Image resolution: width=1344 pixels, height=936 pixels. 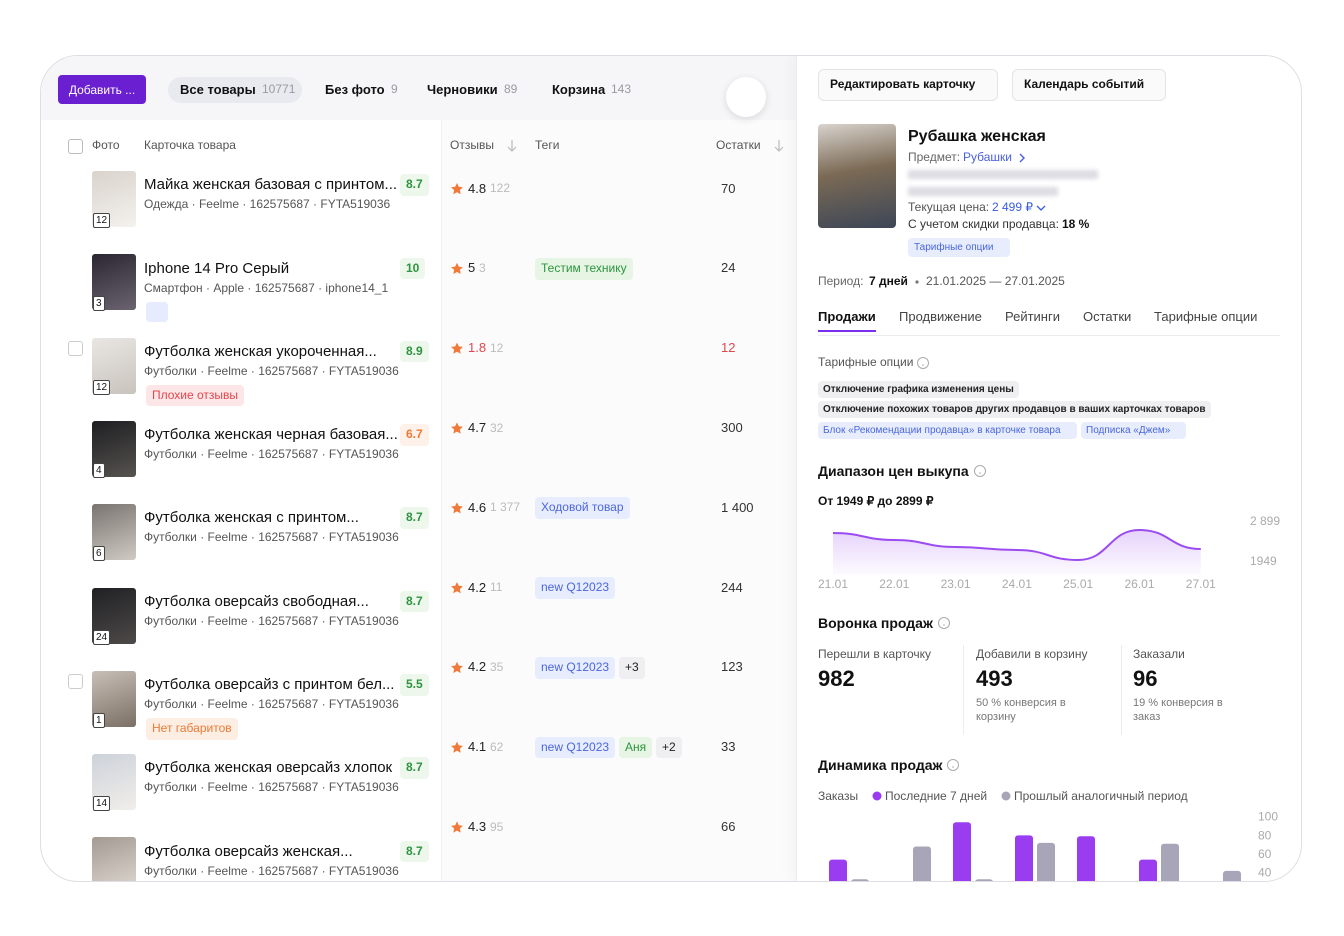 I want to click on tag: +2, so click(x=669, y=747).